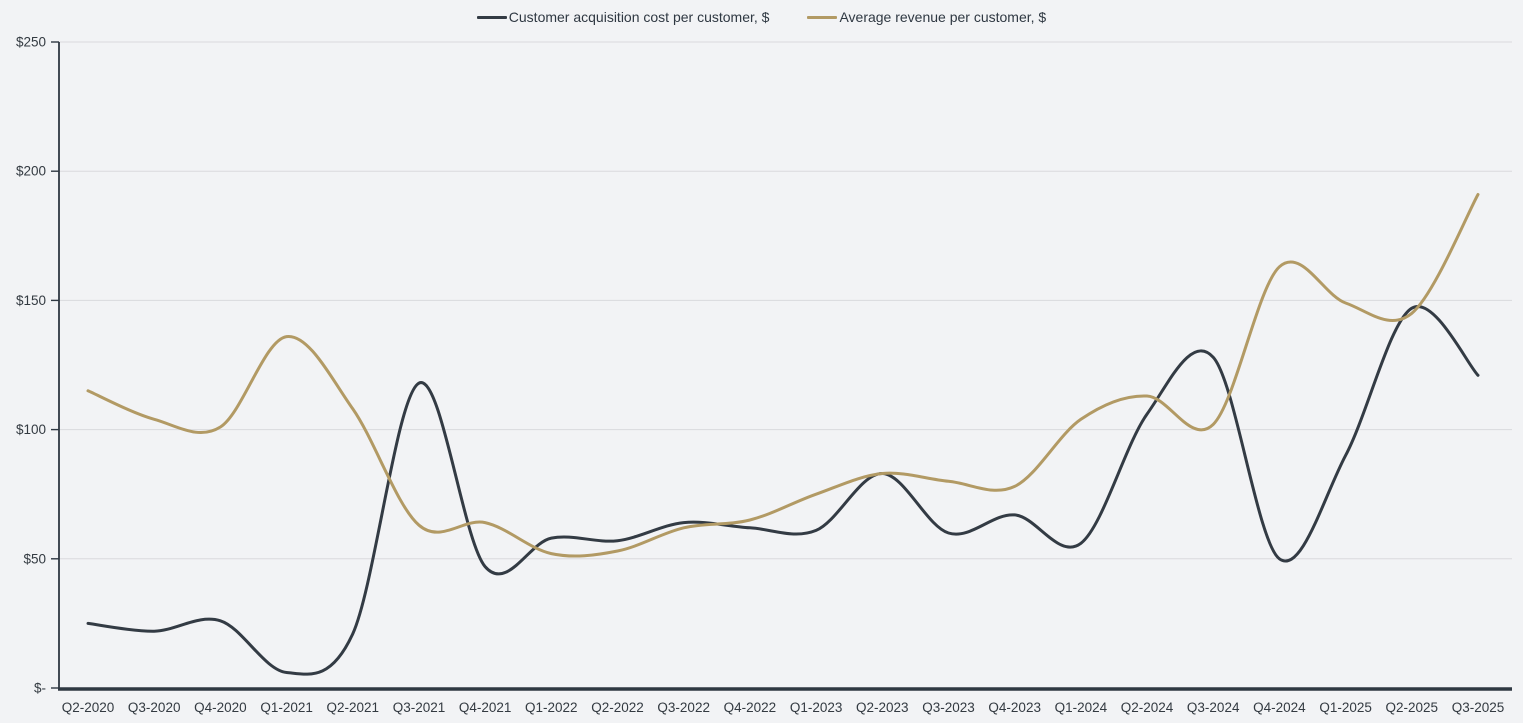  Describe the element at coordinates (31, 300) in the screenshot. I see `y-tick-label: $150` at that location.